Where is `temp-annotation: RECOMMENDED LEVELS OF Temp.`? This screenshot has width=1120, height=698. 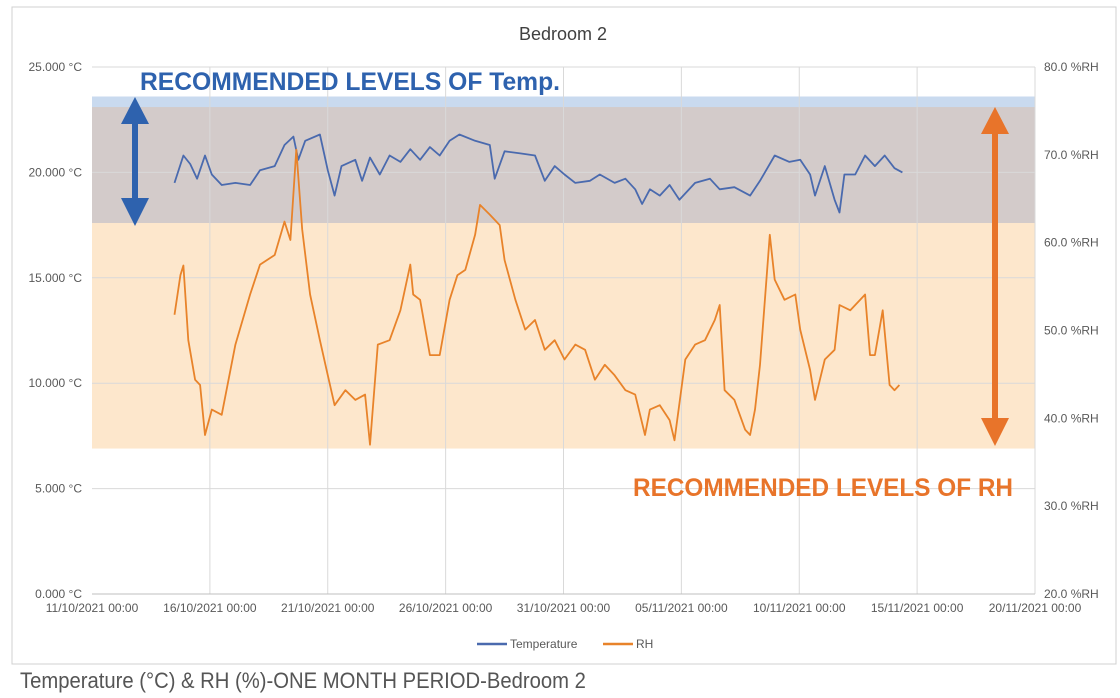 temp-annotation: RECOMMENDED LEVELS OF Temp. is located at coordinates (350, 82).